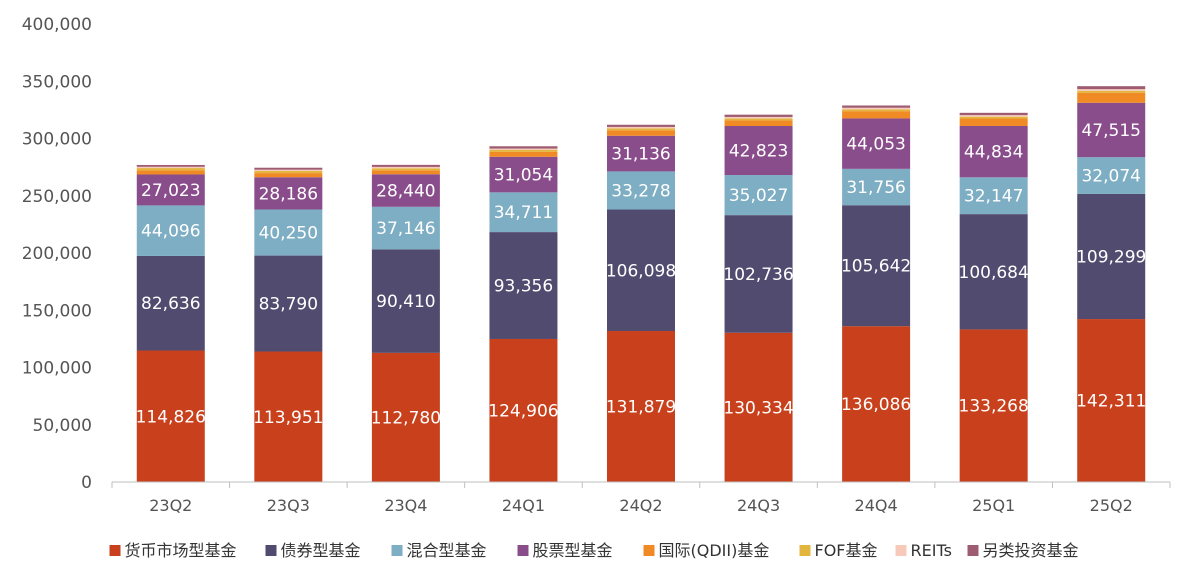 The image size is (1185, 580). I want to click on data-label: 44,834, so click(993, 153).